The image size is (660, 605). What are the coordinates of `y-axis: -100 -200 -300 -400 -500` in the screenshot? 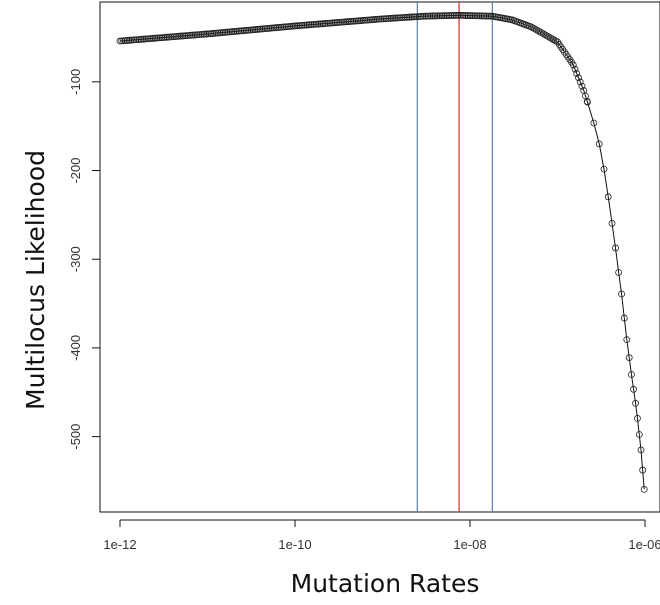 It's located at (84, 259).